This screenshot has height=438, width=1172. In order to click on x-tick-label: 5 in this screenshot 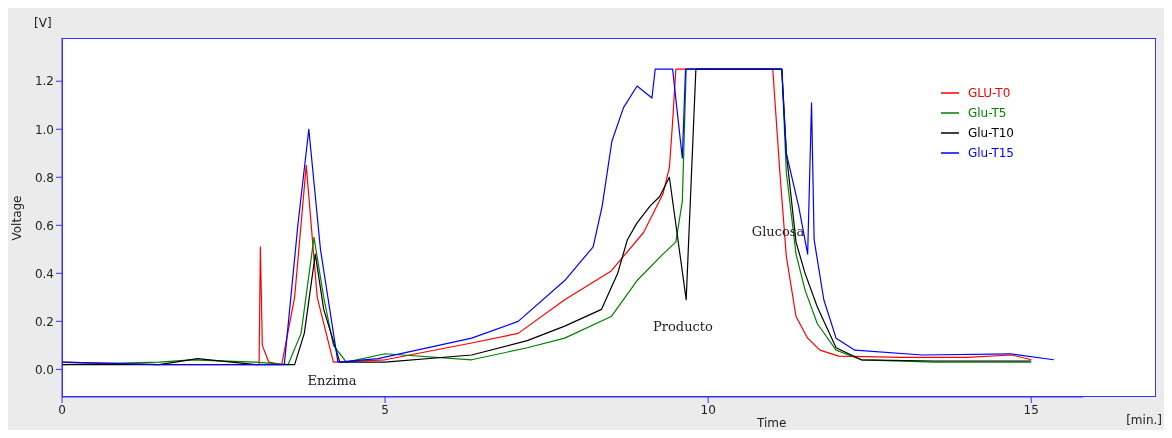, I will do `click(385, 409)`.